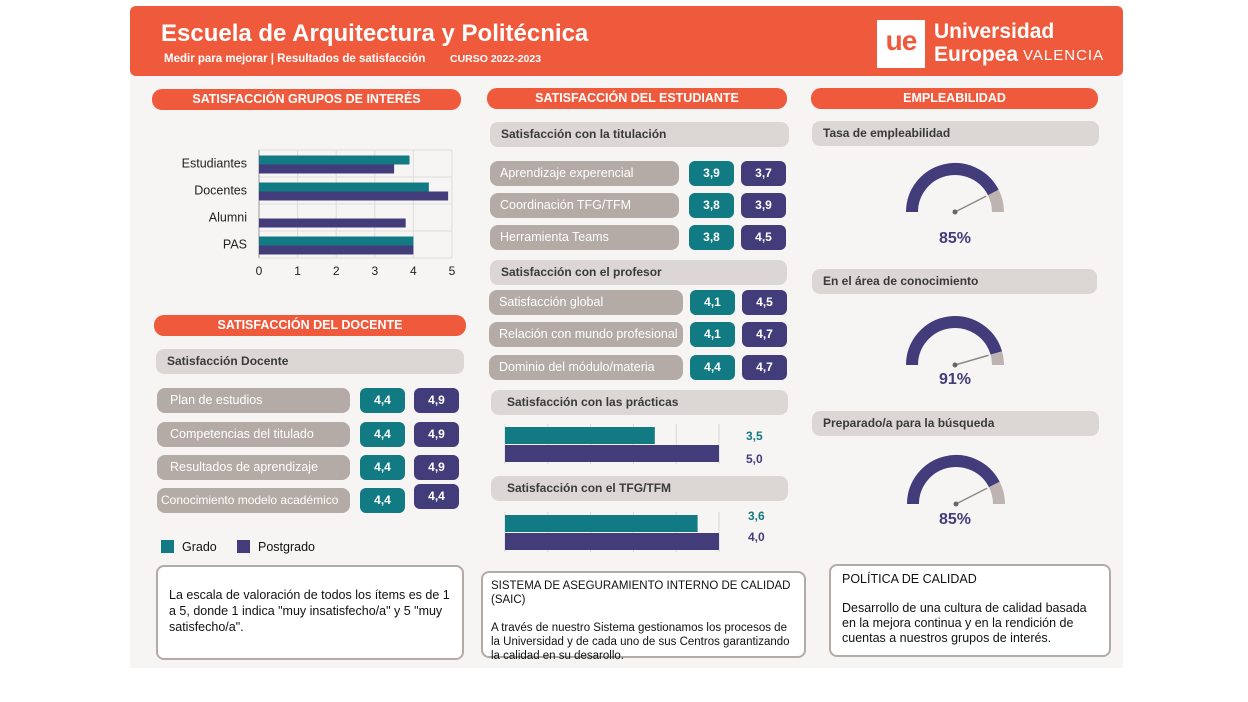 This screenshot has height=702, width=1248. I want to click on x-tick-label: 2, so click(336, 271).